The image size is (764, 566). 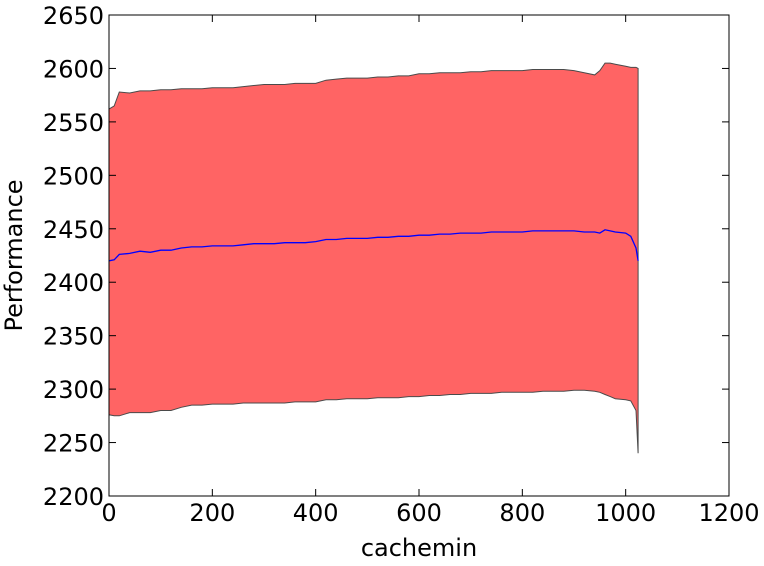 I want to click on y-tick-label: 2350, so click(x=73, y=337).